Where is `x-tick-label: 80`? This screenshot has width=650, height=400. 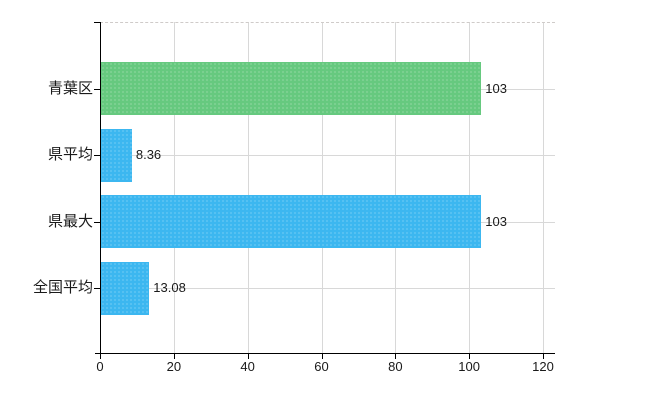 x-tick-label: 80 is located at coordinates (395, 366).